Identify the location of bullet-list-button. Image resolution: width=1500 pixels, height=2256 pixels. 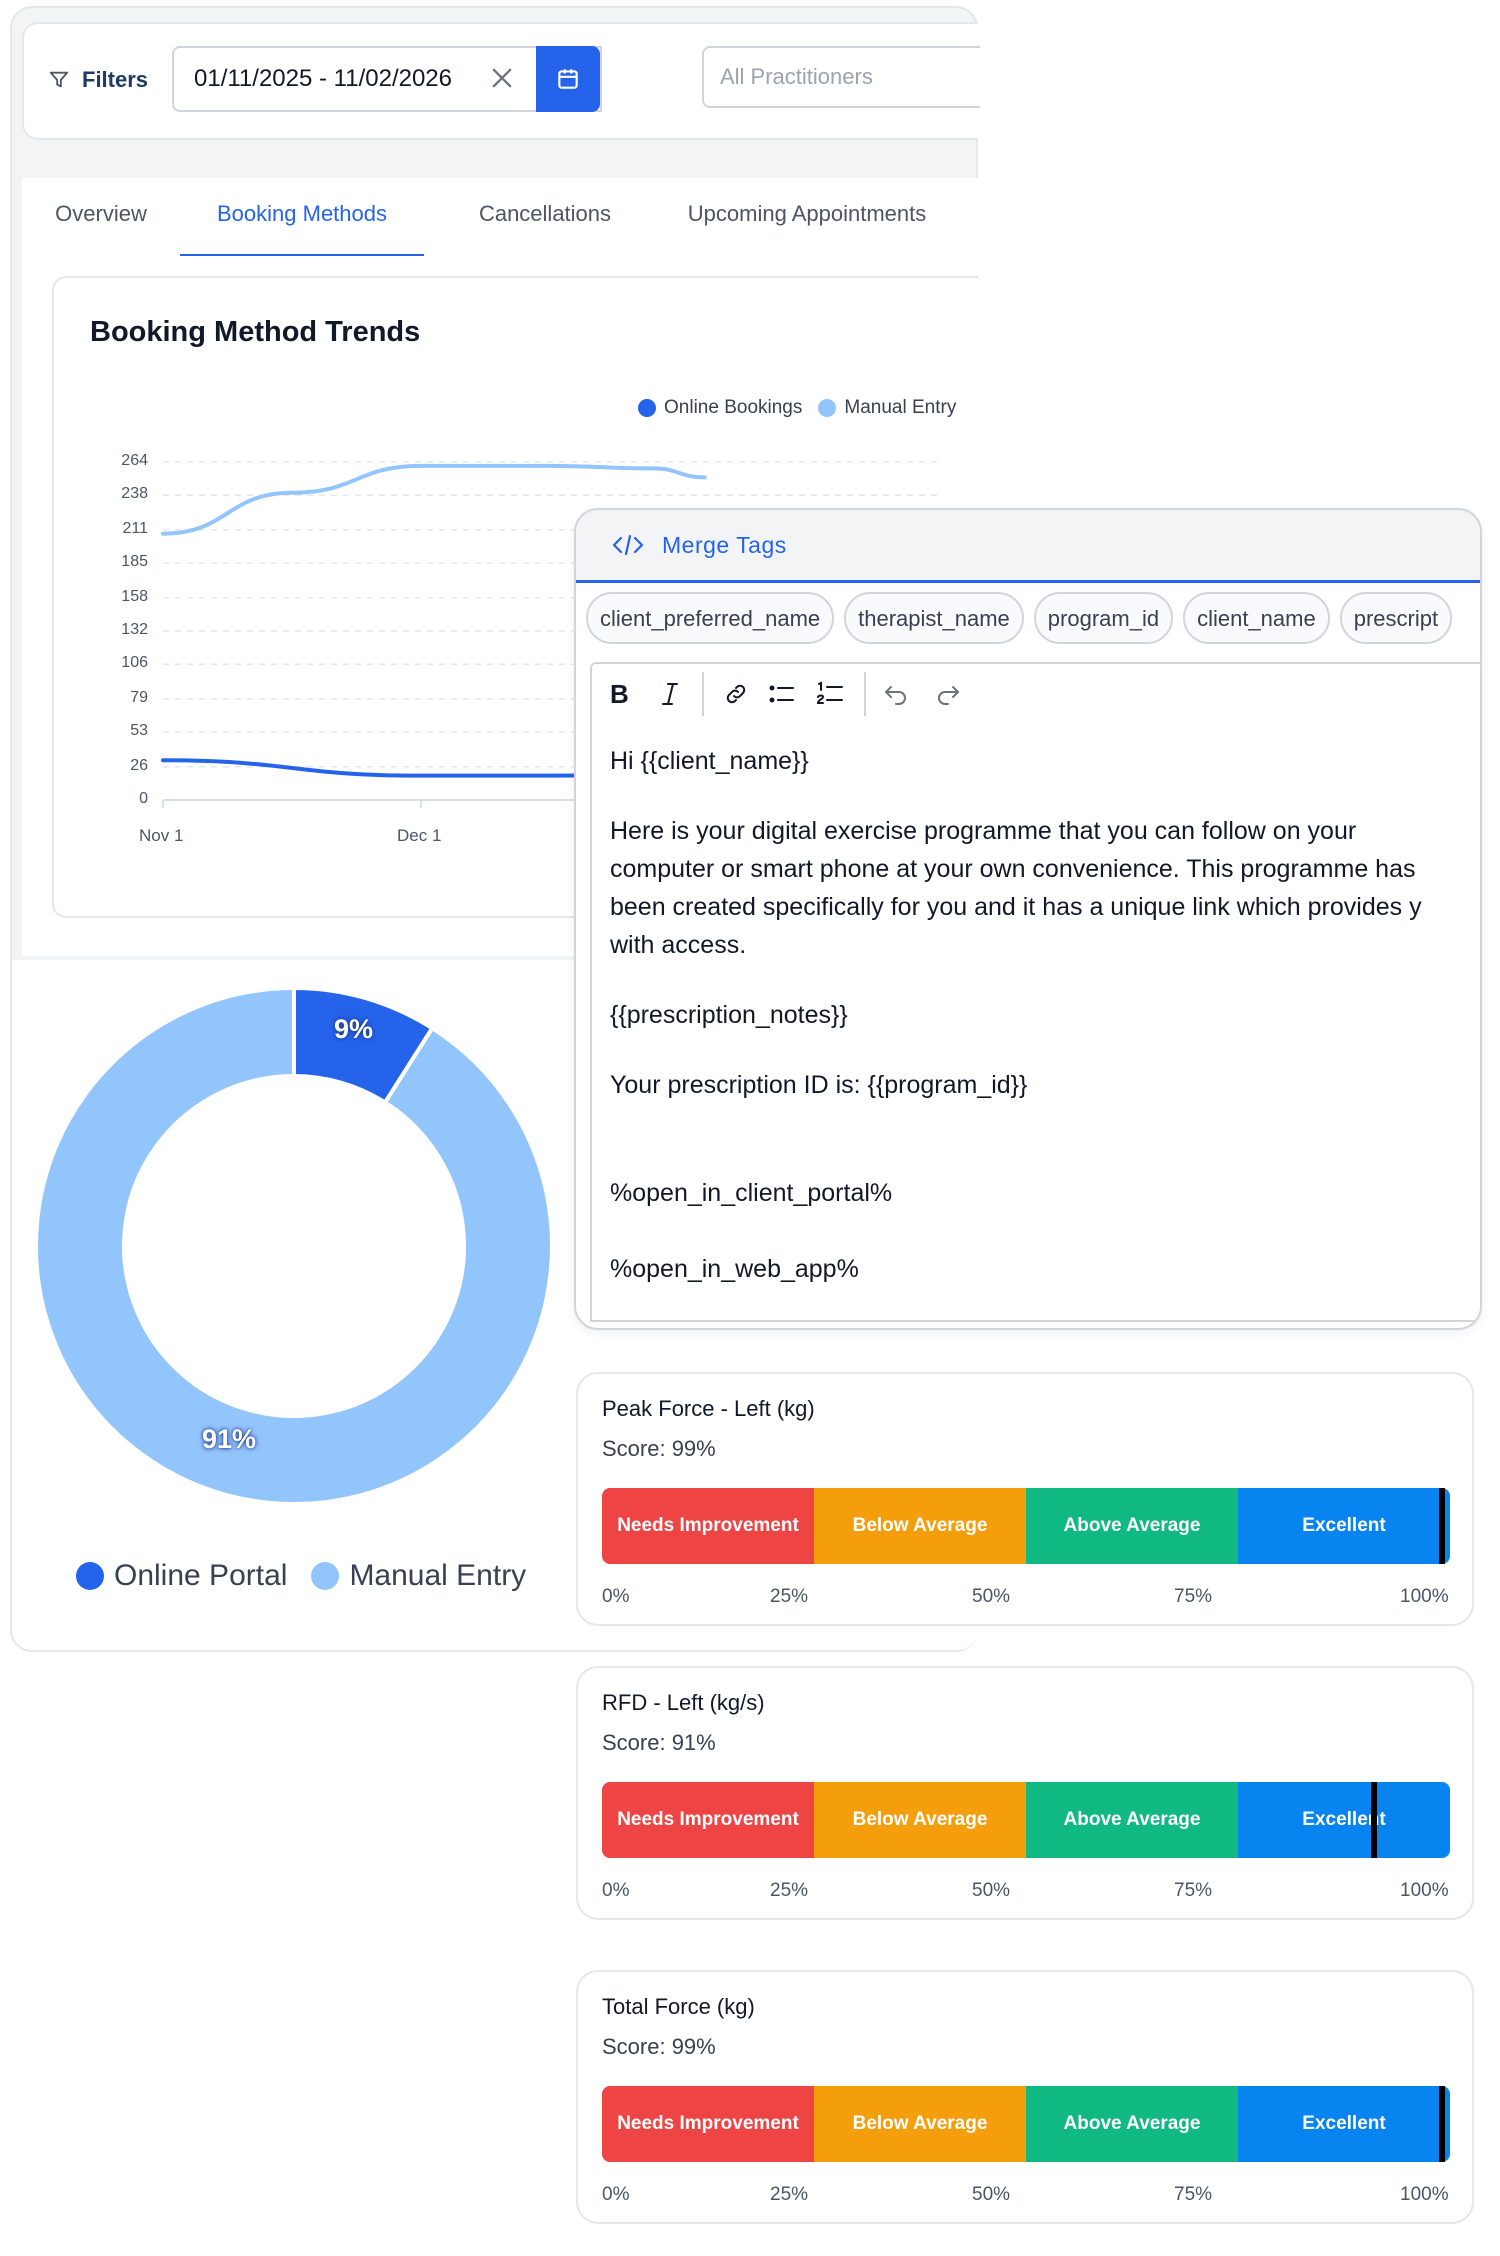
(782, 694).